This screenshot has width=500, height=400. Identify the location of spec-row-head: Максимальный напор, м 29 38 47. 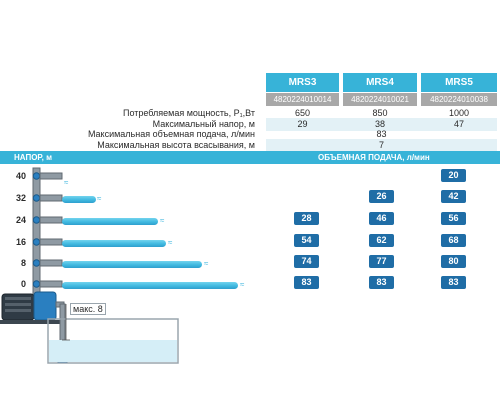
(250, 124).